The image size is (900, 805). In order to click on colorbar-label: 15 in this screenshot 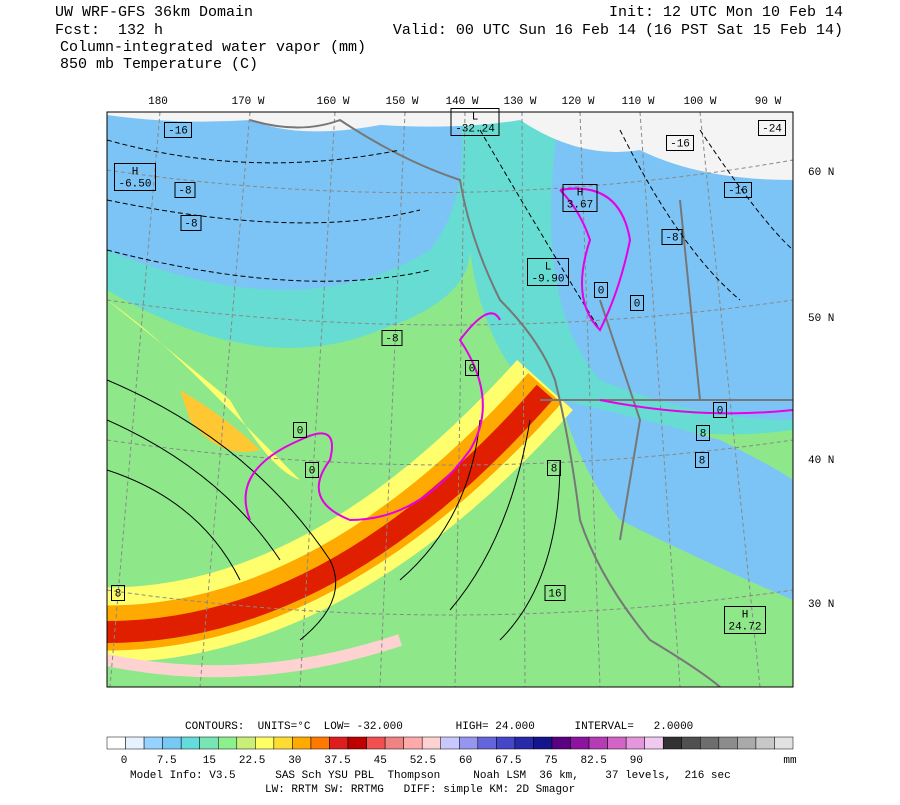, I will do `click(209, 761)`.